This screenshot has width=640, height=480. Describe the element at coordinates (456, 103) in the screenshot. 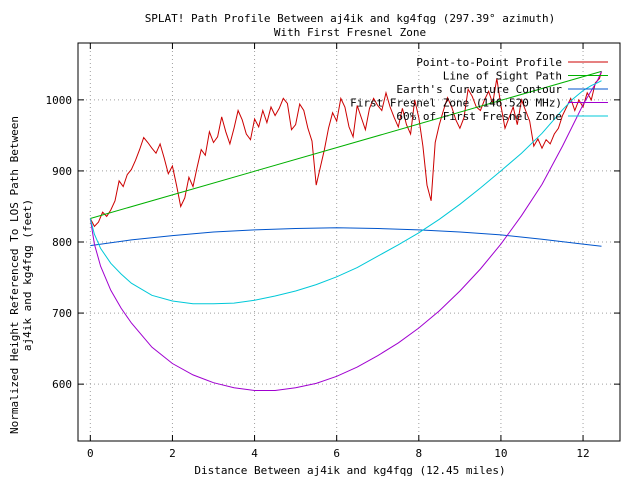

I see `legend-label: First Fresnel Zone (146.520 MHz)` at that location.